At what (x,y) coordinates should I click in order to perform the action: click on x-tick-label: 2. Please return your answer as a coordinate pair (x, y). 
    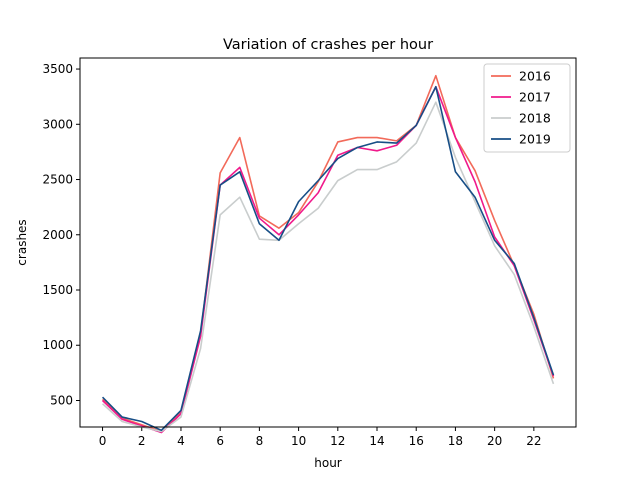
    Looking at the image, I should click on (142, 441).